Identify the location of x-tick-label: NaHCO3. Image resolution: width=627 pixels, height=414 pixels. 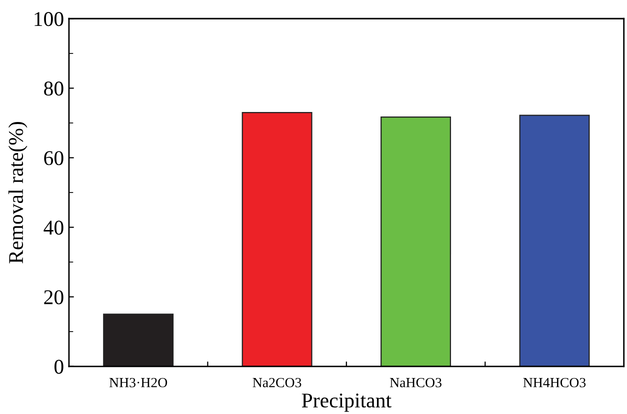
(416, 383).